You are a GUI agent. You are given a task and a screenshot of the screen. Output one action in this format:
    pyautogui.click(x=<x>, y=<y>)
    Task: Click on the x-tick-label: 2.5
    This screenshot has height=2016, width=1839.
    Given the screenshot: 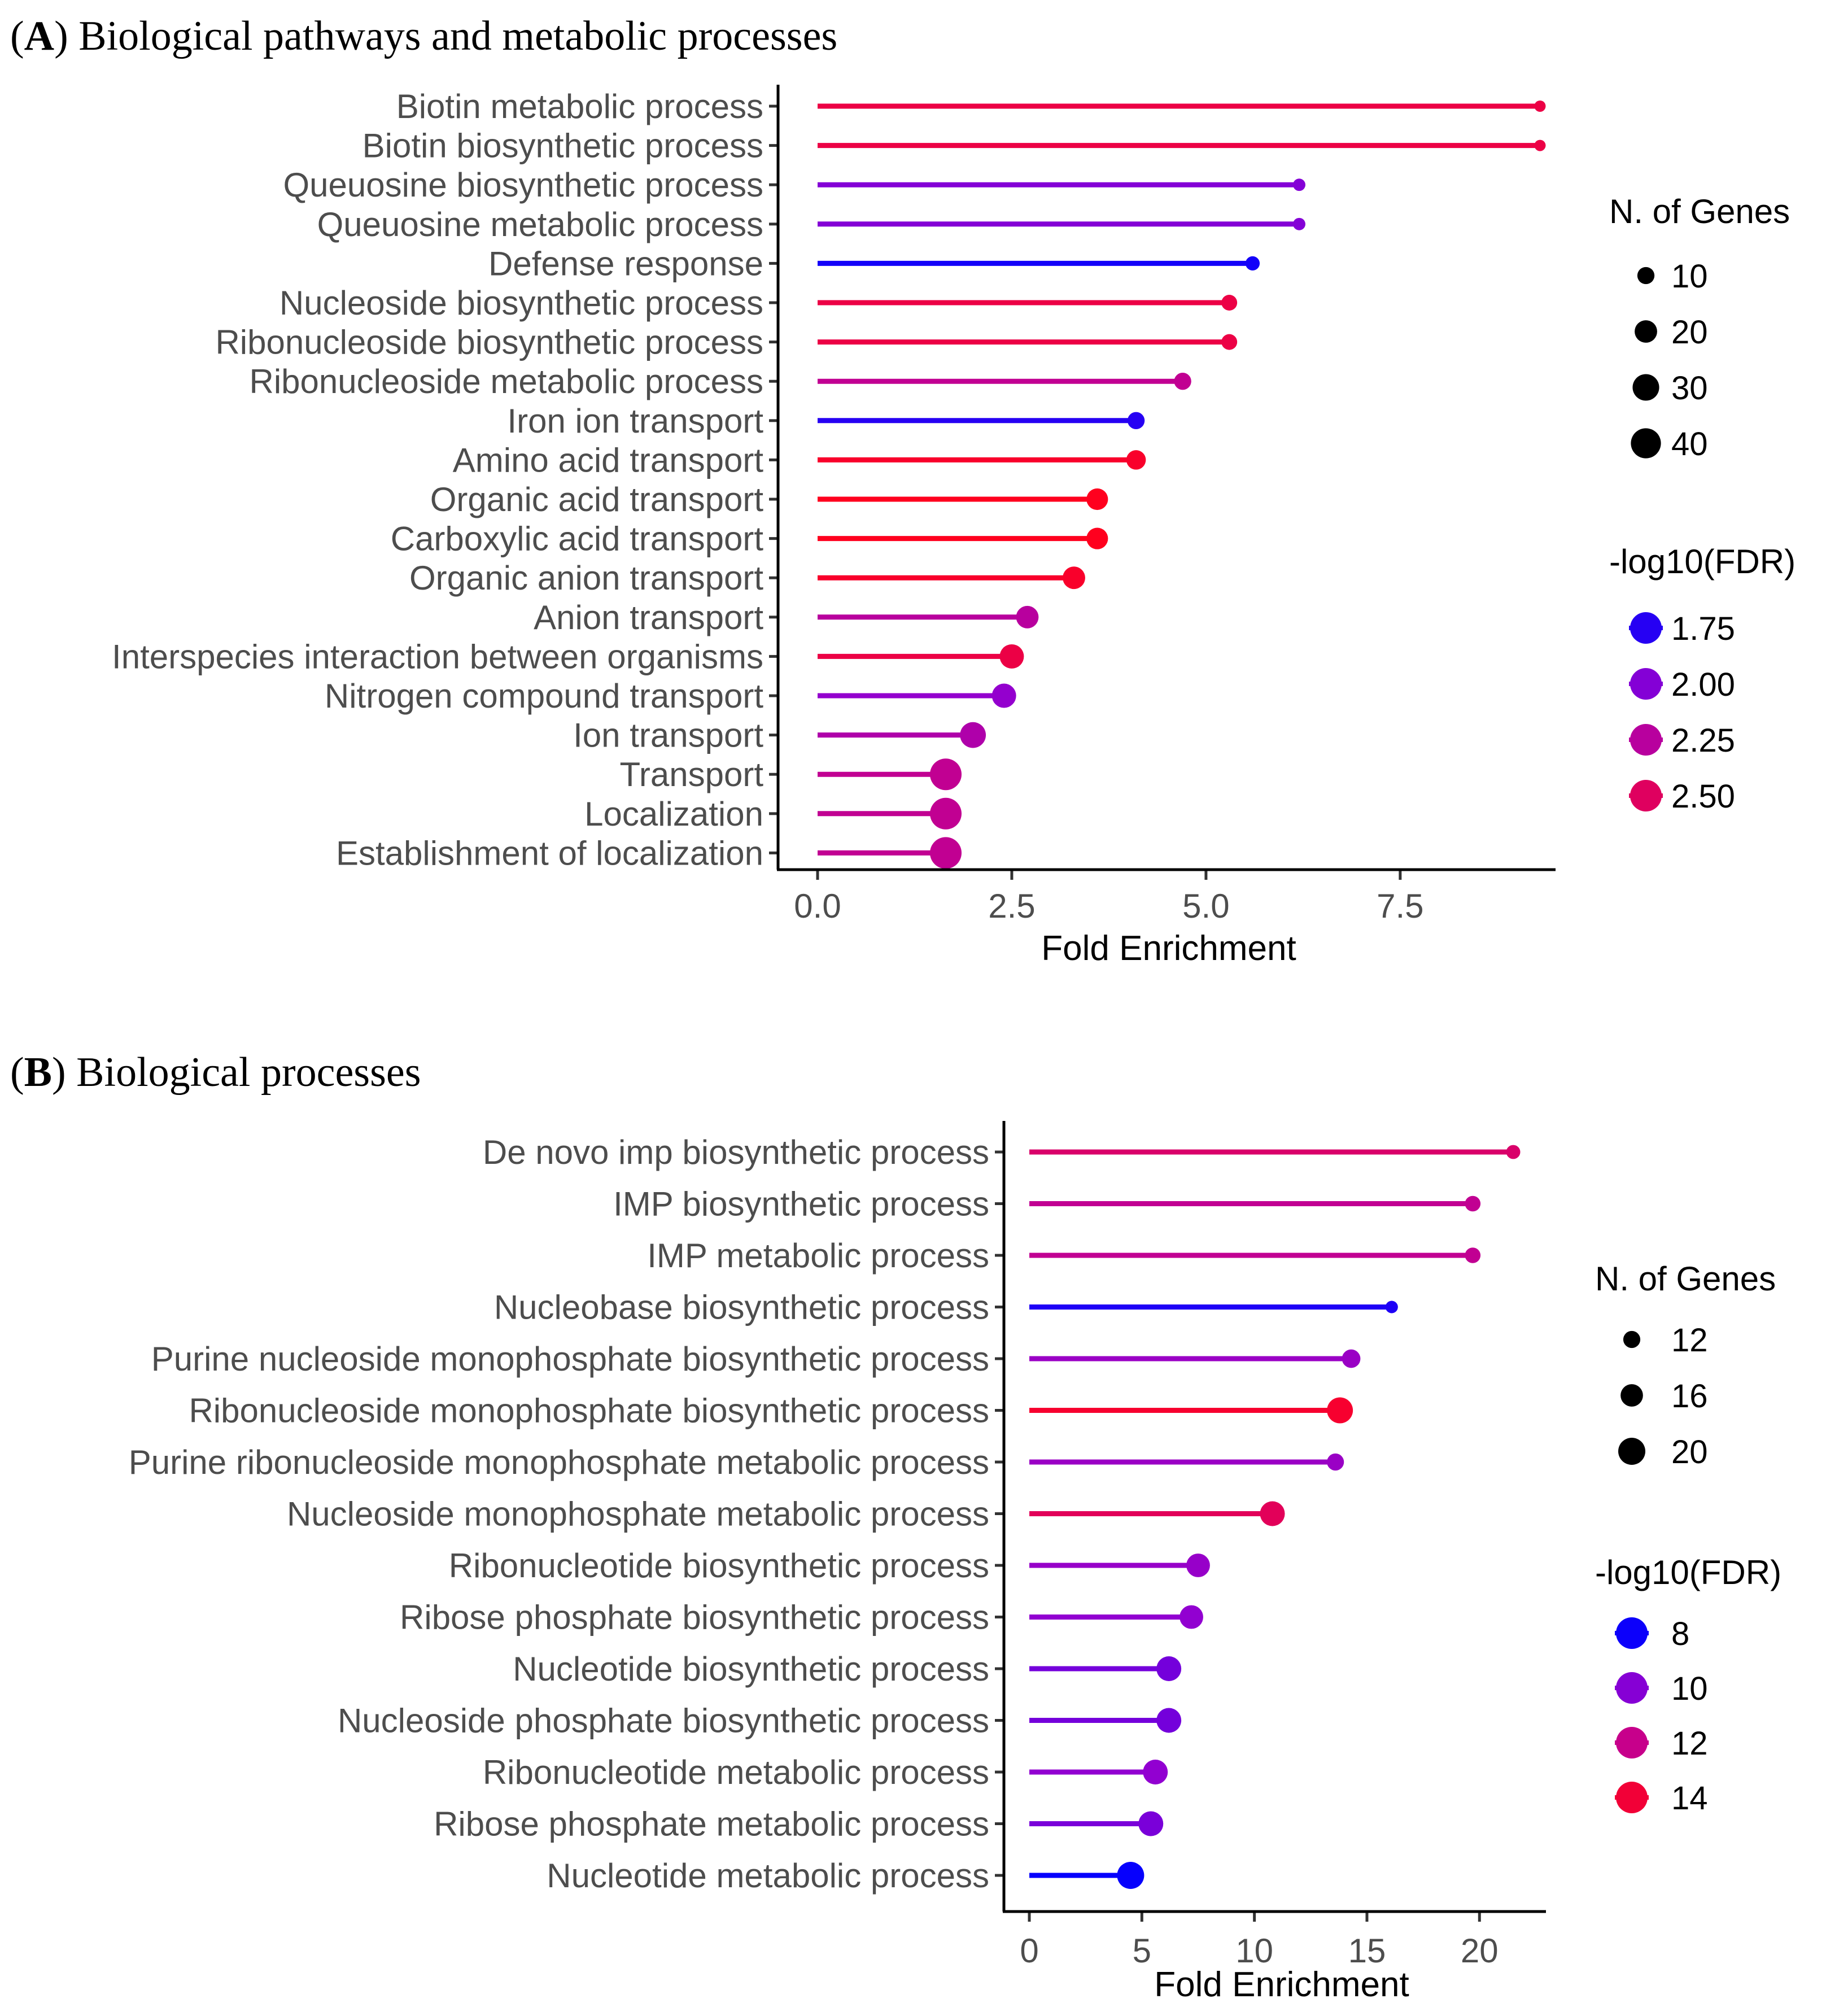 What is the action you would take?
    pyautogui.click(x=1012, y=906)
    